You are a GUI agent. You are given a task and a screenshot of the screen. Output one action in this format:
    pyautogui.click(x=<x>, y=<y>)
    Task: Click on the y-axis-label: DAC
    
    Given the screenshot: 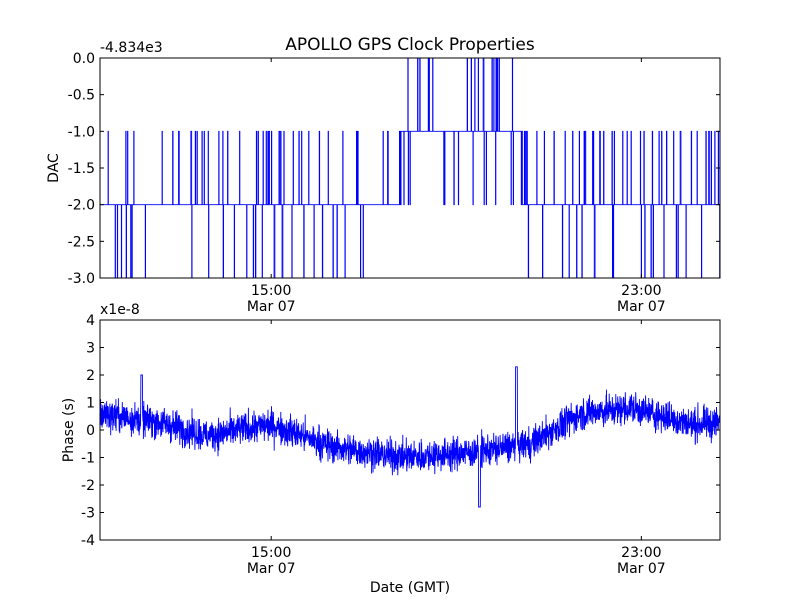 What is the action you would take?
    pyautogui.click(x=54, y=168)
    